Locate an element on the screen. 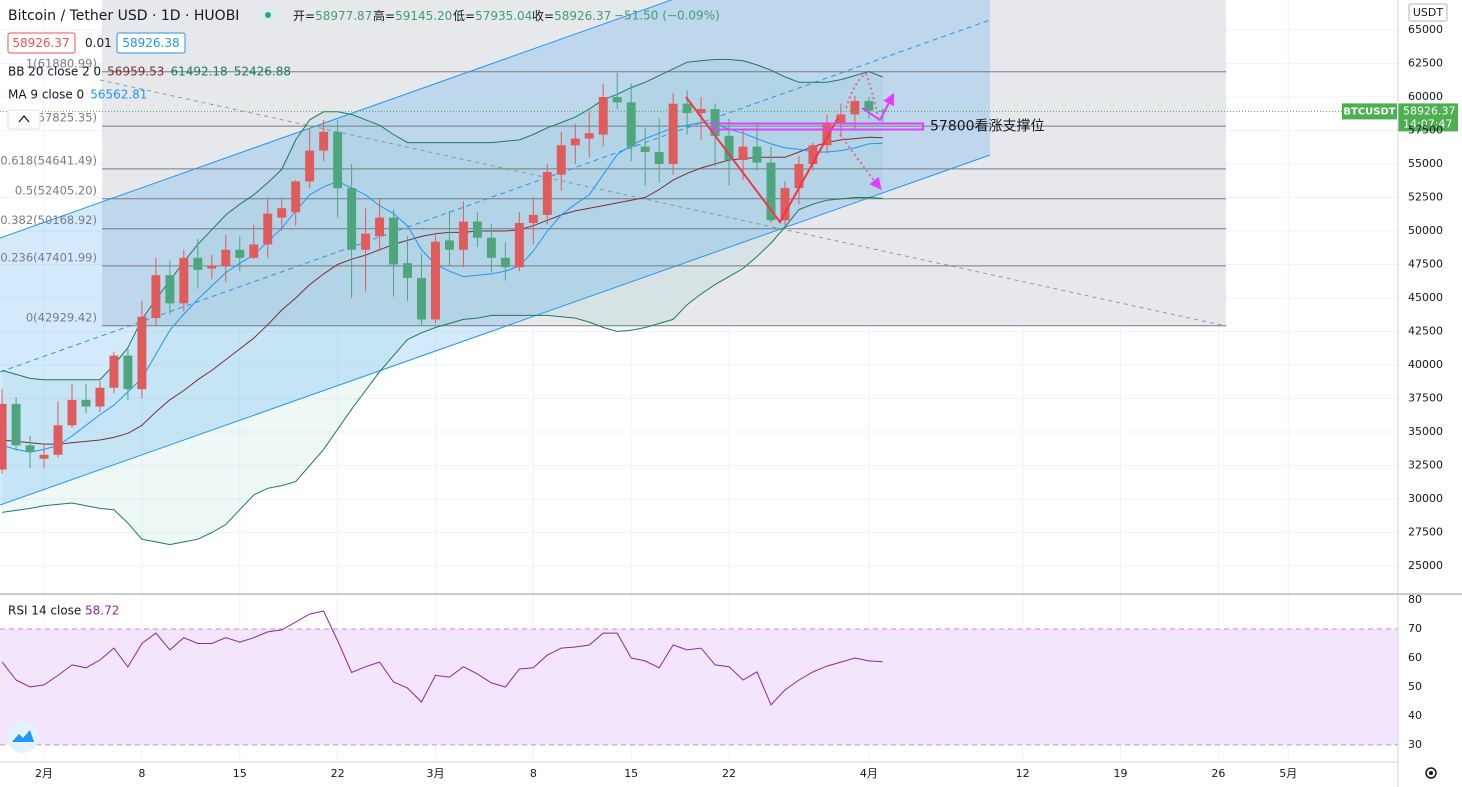  ohlc-item: 高=59145.20 is located at coordinates (412, 15).